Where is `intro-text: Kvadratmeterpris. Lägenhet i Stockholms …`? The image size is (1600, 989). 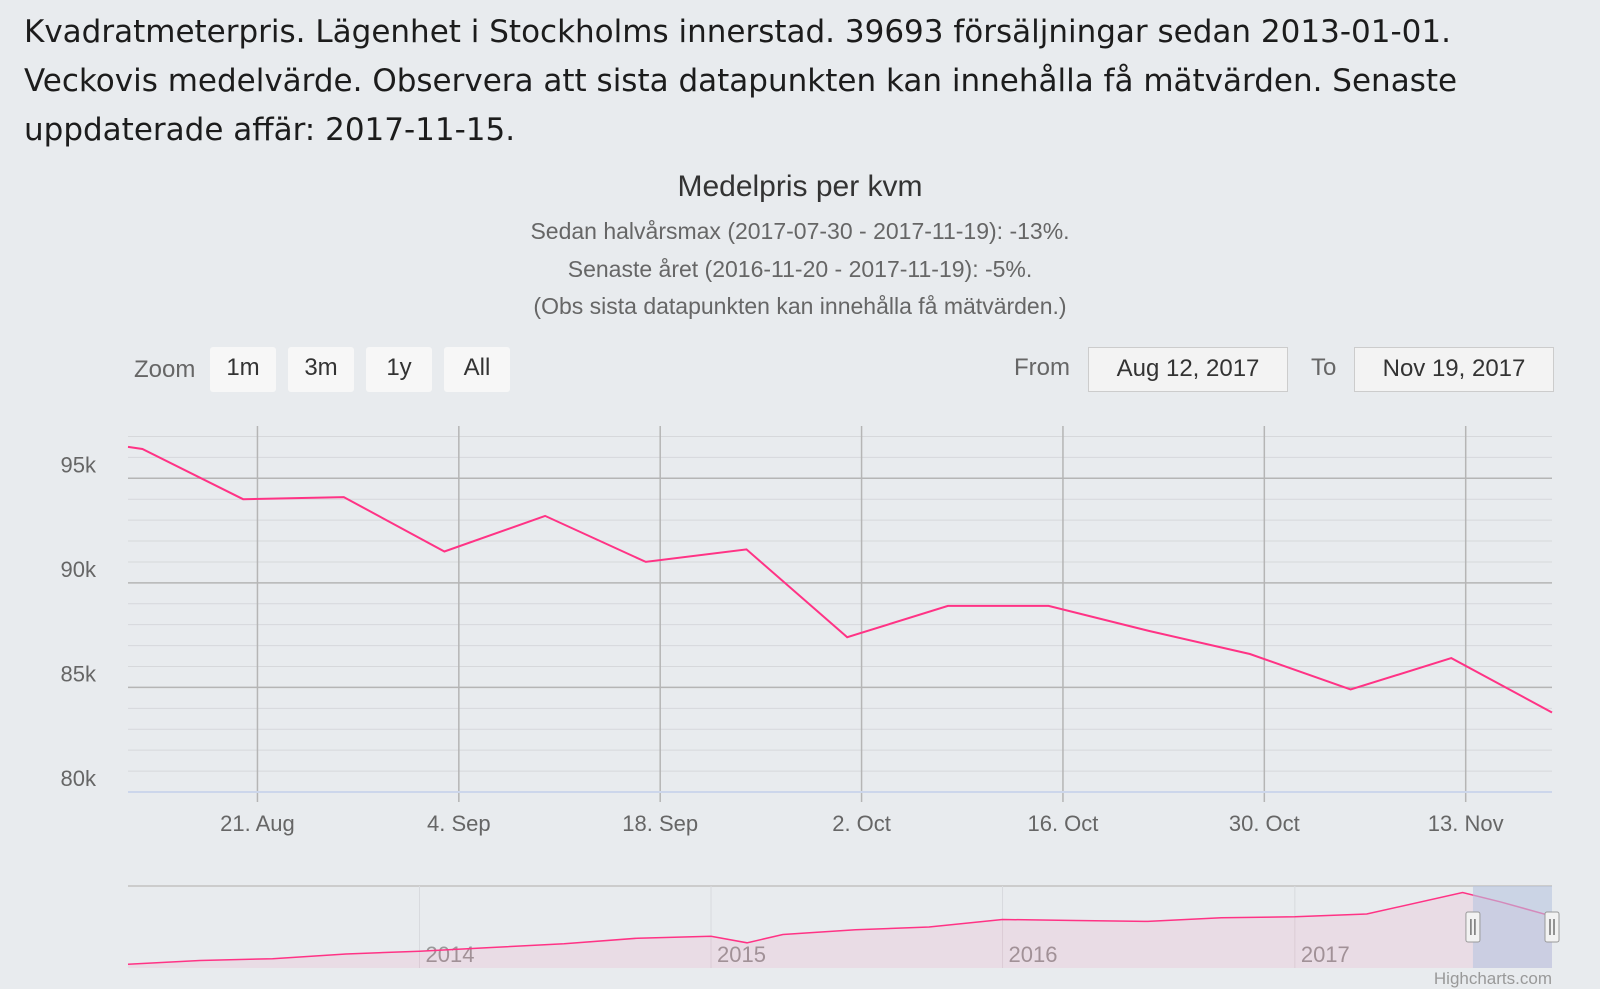
intro-text: Kvadratmeterpris. Lägenhet i Stockholms … is located at coordinates (741, 81).